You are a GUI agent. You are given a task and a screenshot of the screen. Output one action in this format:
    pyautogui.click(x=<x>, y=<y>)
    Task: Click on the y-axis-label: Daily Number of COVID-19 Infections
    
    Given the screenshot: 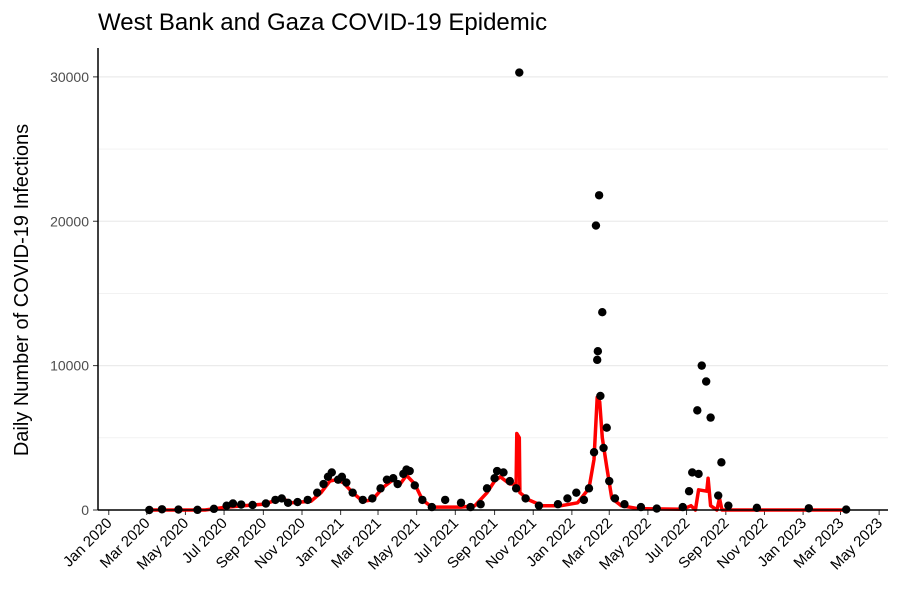 What is the action you would take?
    pyautogui.click(x=22, y=290)
    